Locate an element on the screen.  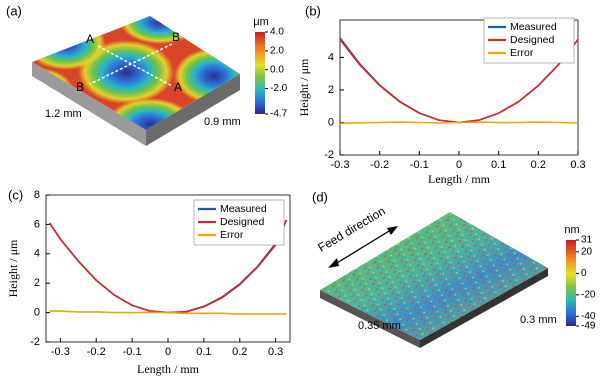
y-tick-label: 6 is located at coordinates (37, 224).